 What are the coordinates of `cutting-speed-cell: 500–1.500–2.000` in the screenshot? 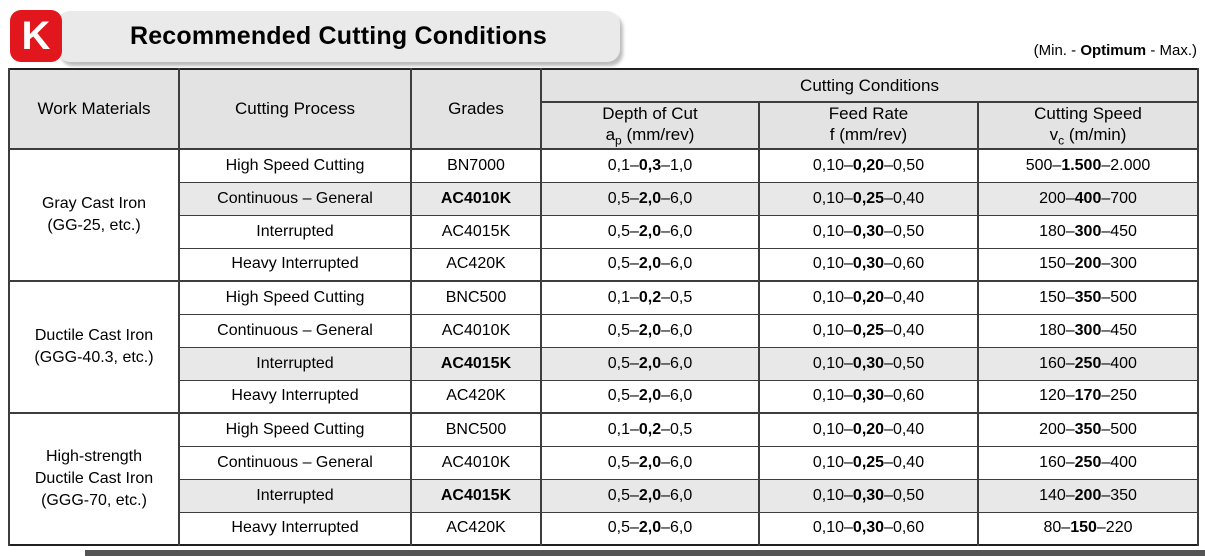 It's located at (1088, 165).